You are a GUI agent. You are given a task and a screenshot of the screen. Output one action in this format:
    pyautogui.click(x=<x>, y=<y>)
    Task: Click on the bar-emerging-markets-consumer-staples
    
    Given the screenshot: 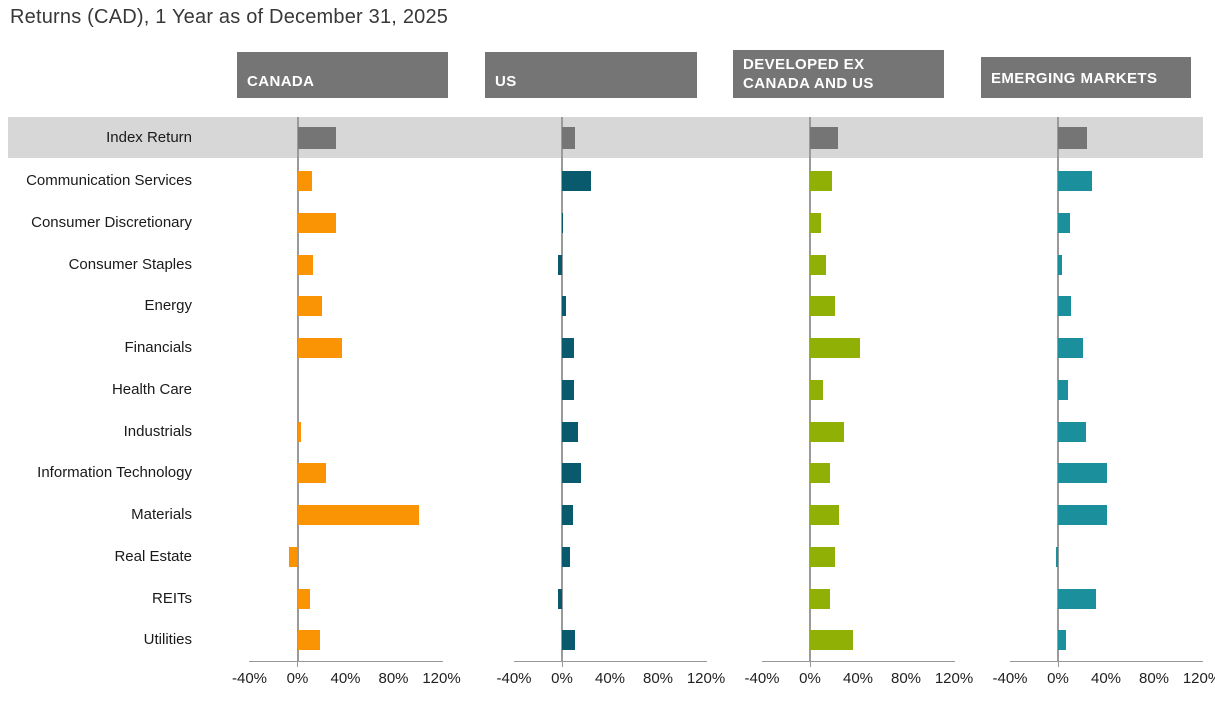 What is the action you would take?
    pyautogui.click(x=1060, y=264)
    